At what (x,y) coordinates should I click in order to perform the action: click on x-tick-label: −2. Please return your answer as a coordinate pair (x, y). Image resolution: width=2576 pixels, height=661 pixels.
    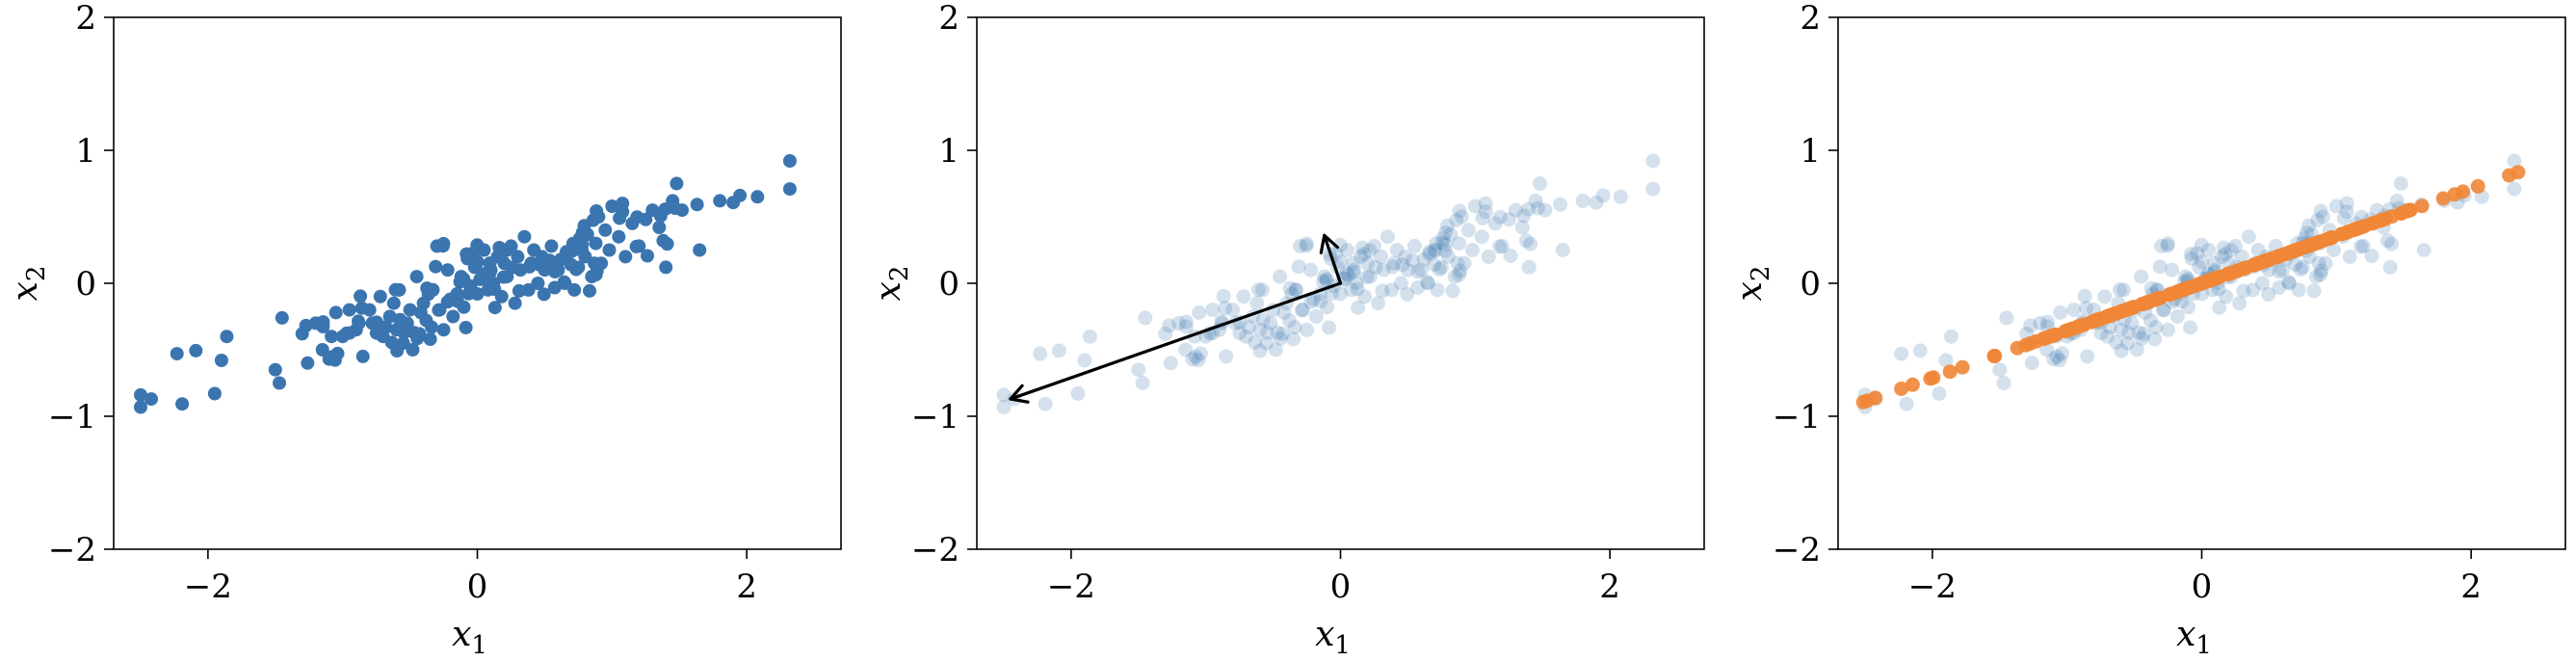
    Looking at the image, I should click on (1932, 587).